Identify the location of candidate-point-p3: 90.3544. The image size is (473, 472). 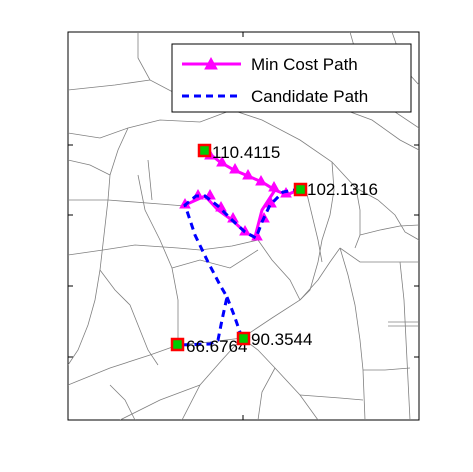
(274, 339).